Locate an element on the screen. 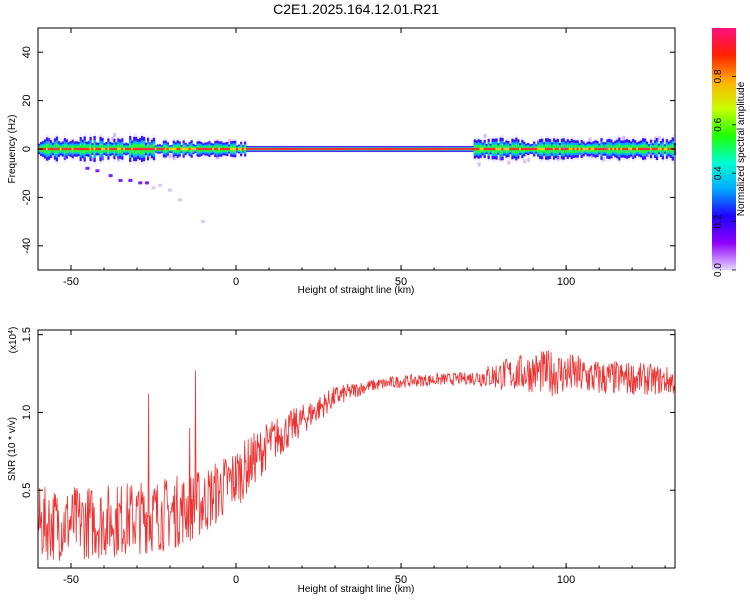 This screenshot has width=750, height=600. chart-title: C2E1.2025.164.12.01.R21 is located at coordinates (356, 9).